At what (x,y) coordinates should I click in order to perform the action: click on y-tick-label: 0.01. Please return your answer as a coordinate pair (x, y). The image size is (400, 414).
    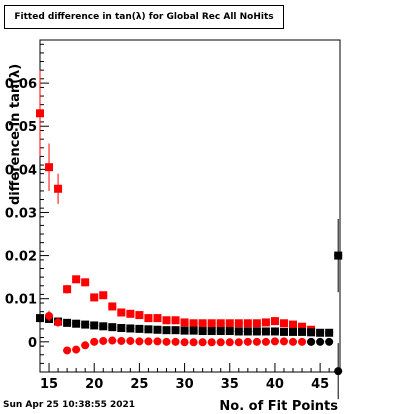
    Looking at the image, I should click on (21, 300).